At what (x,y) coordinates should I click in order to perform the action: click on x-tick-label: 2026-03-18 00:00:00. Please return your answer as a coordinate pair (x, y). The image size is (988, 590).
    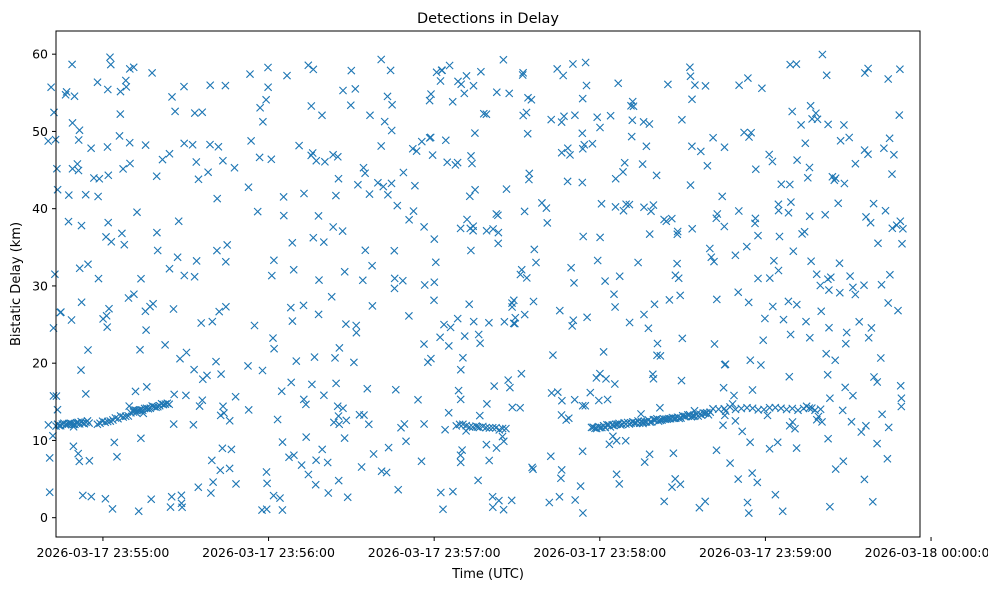
    Looking at the image, I should click on (926, 552).